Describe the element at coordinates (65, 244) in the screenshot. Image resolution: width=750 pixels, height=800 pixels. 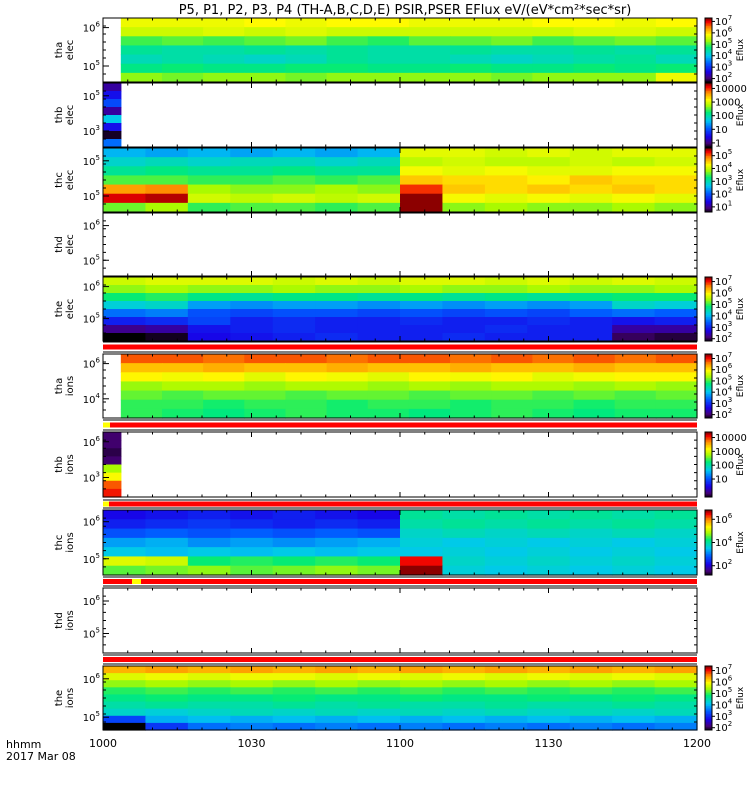
I see `panel-label: thdelec` at that location.